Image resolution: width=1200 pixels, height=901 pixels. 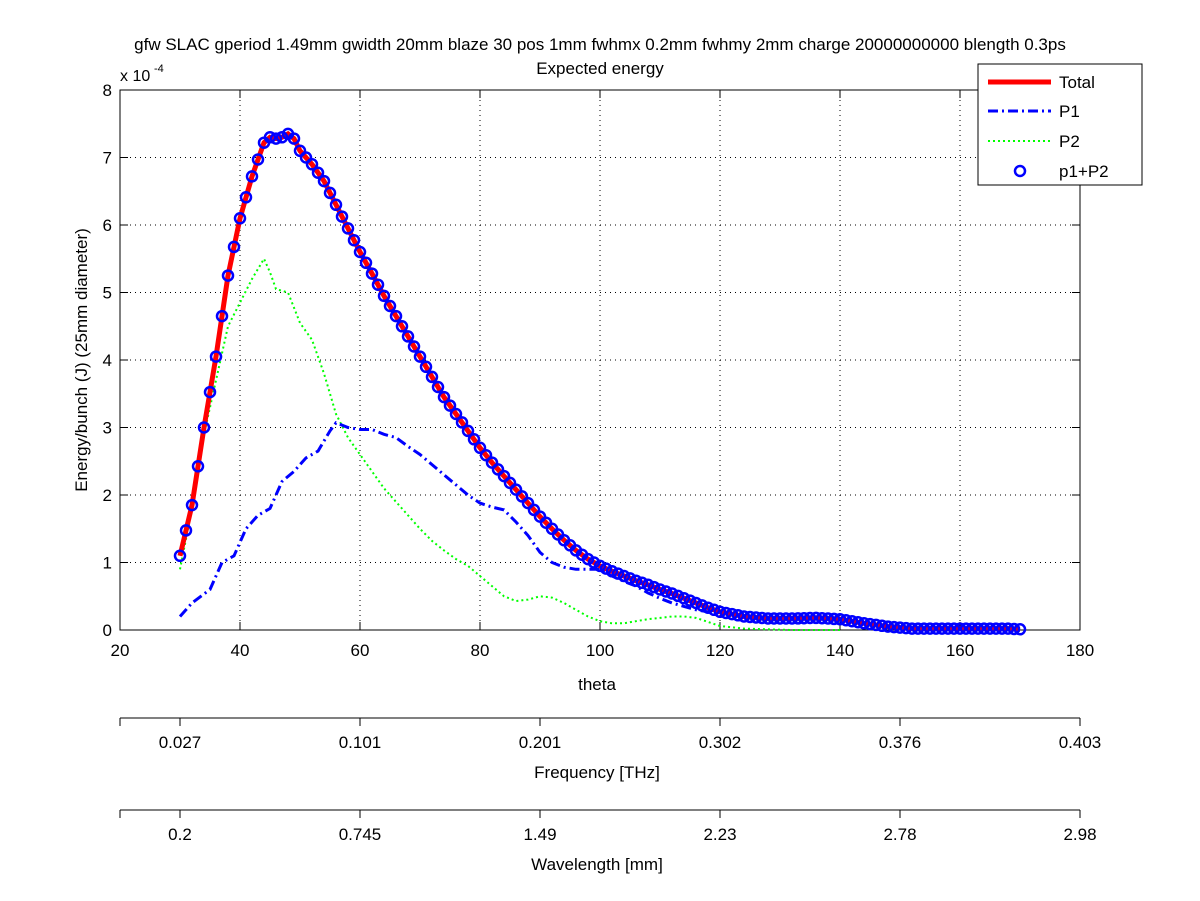 I want to click on secondary-axis-tick-label: 2.78, so click(x=899, y=834).